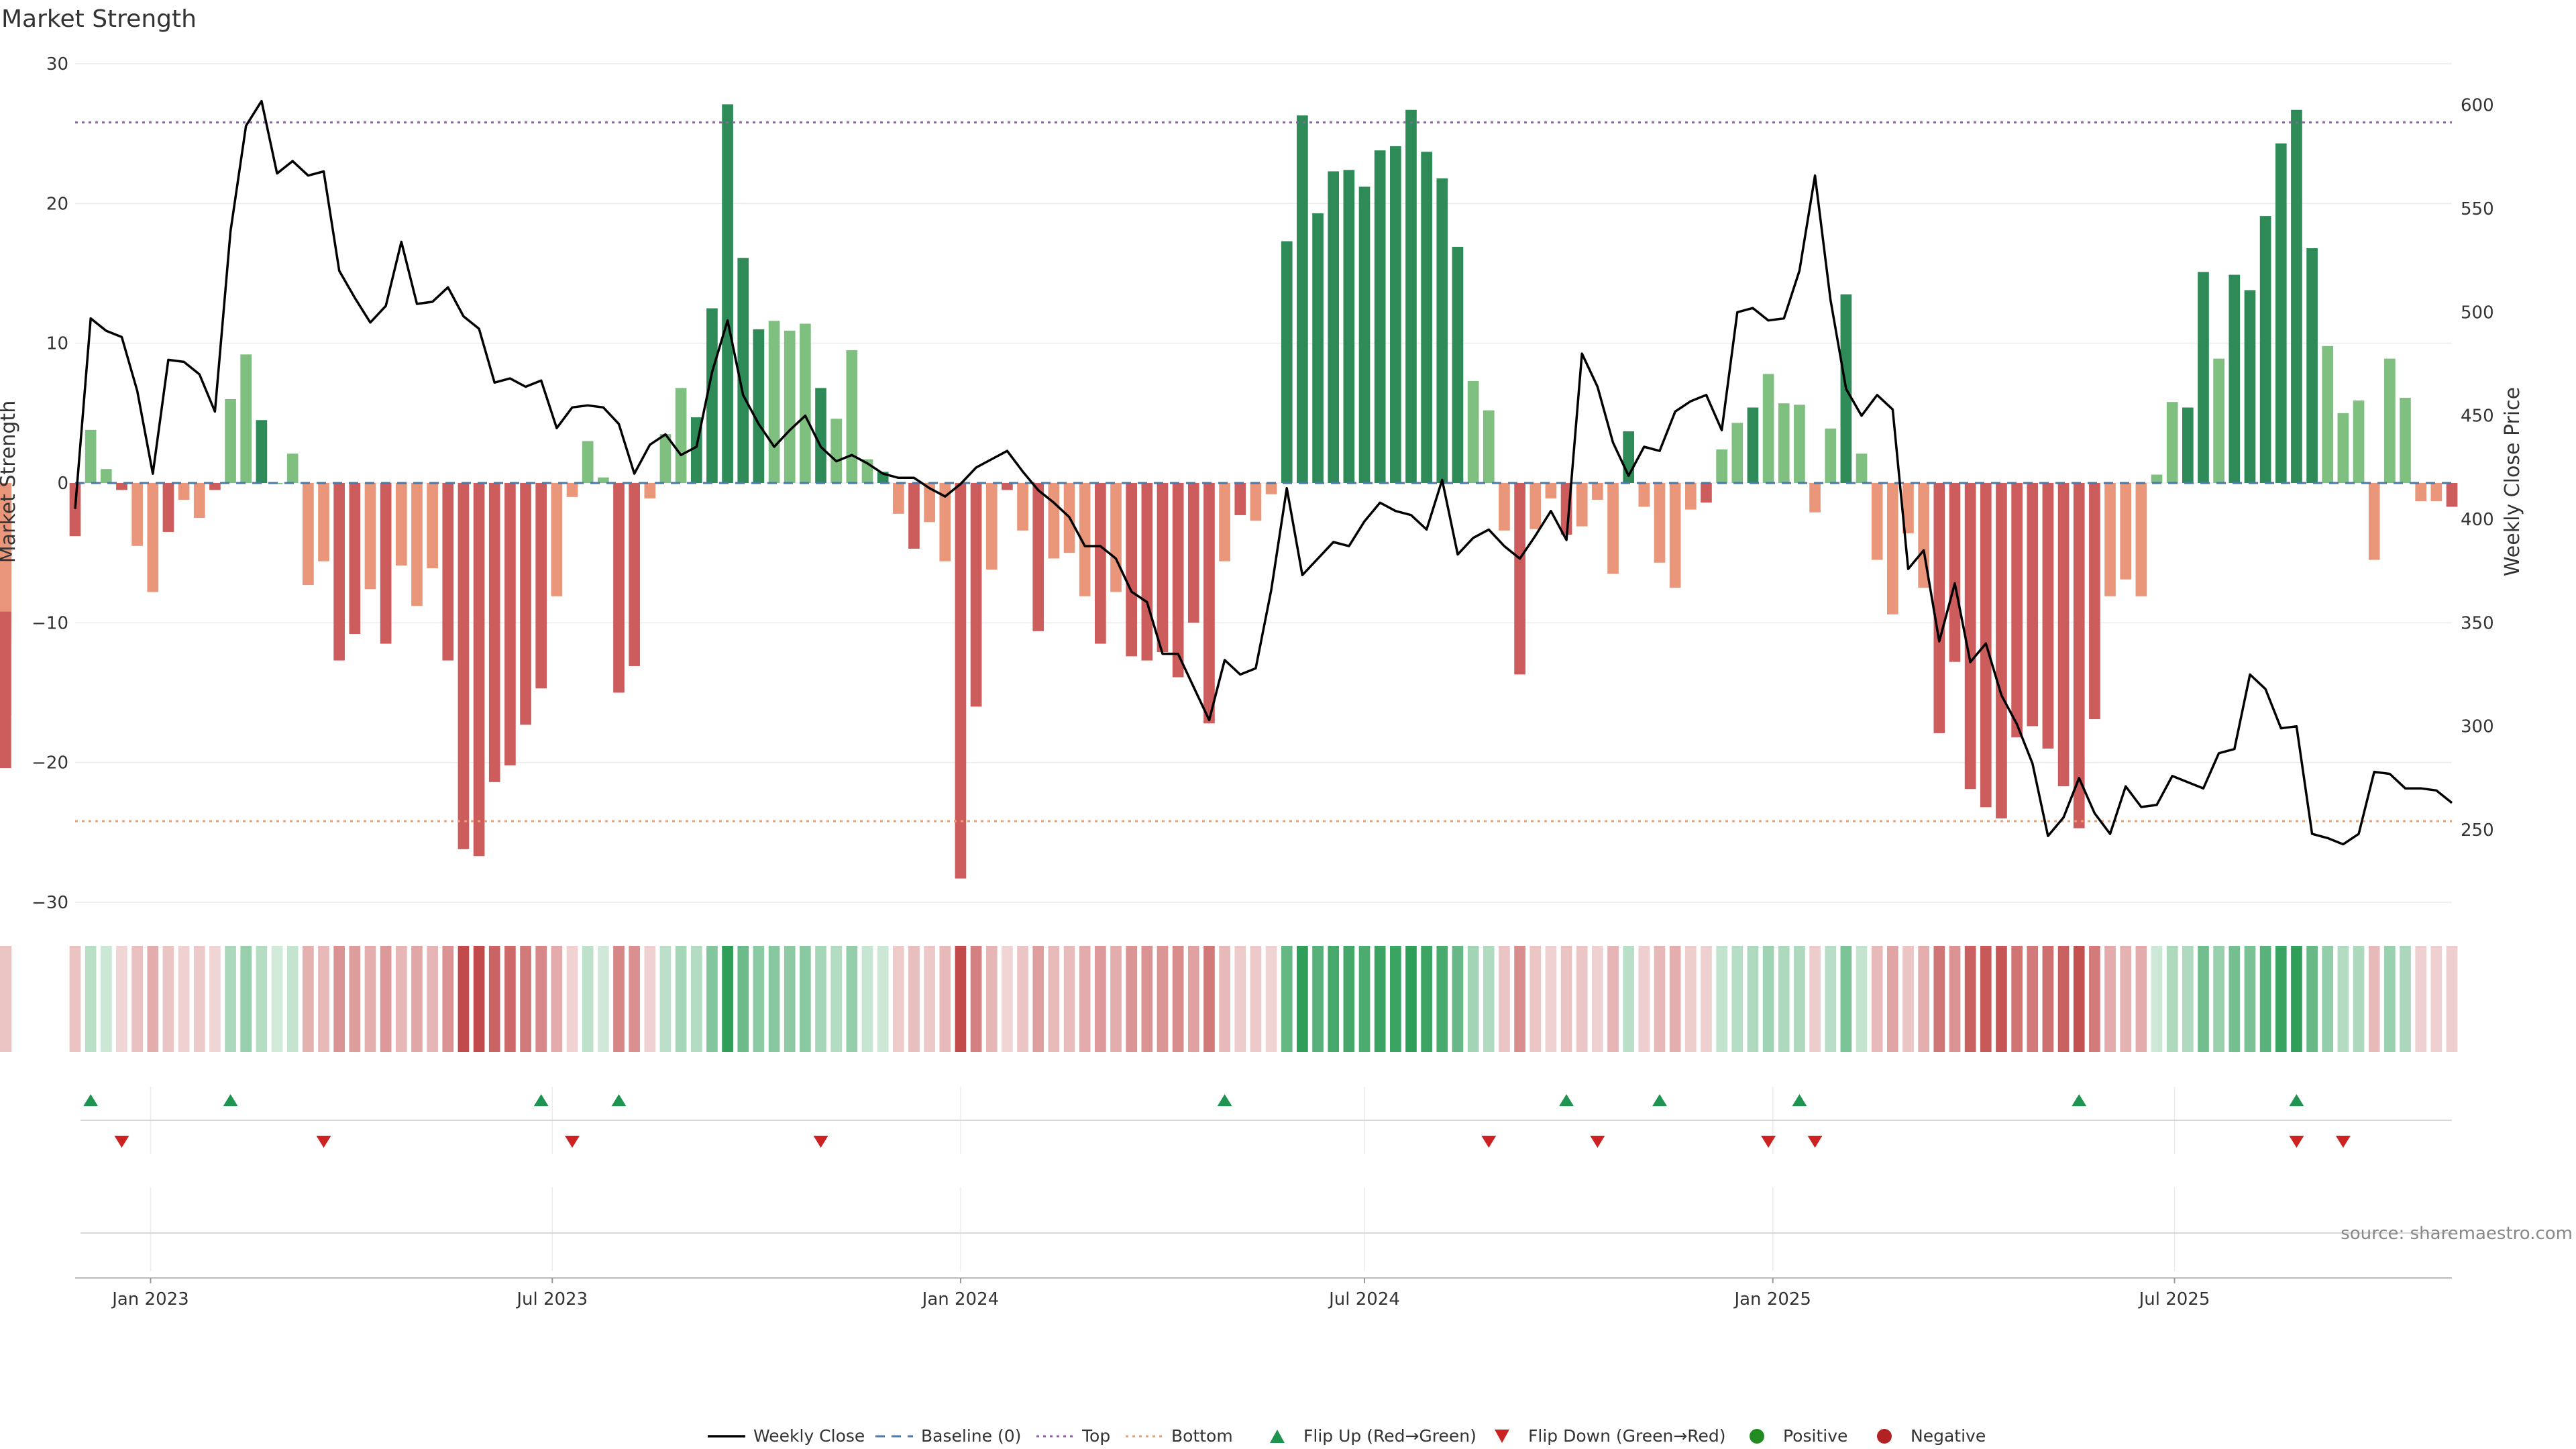  What do you see at coordinates (1502, 1436) in the screenshot?
I see `legend-swatch-tri-down` at bounding box center [1502, 1436].